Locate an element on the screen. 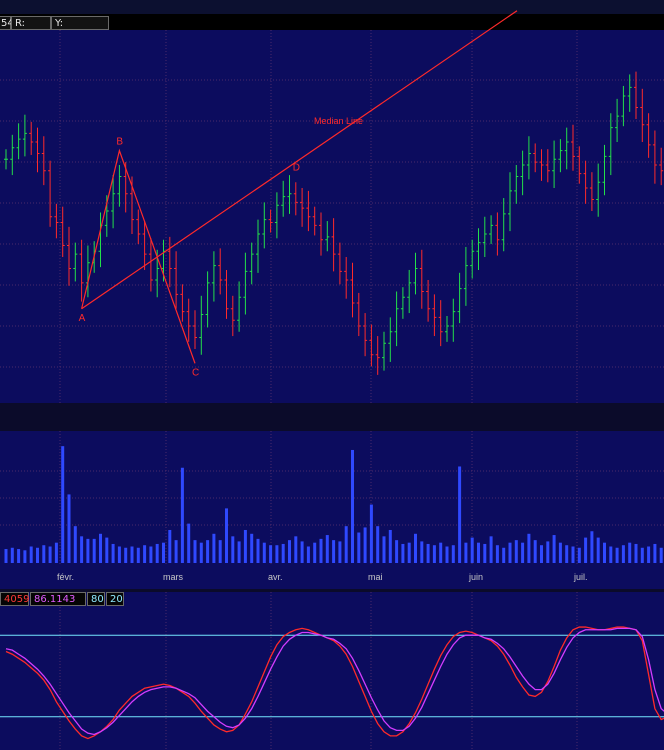  stoch-k-tag: 4059 is located at coordinates (14, 599).